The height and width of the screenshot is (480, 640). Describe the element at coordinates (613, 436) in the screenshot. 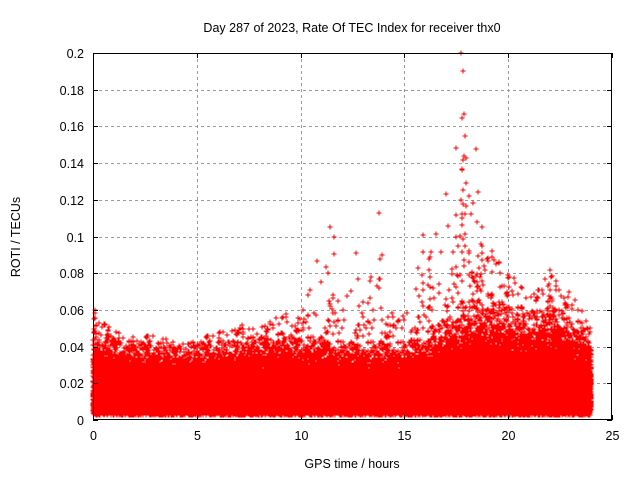

I see `x-tick-label: 25` at that location.